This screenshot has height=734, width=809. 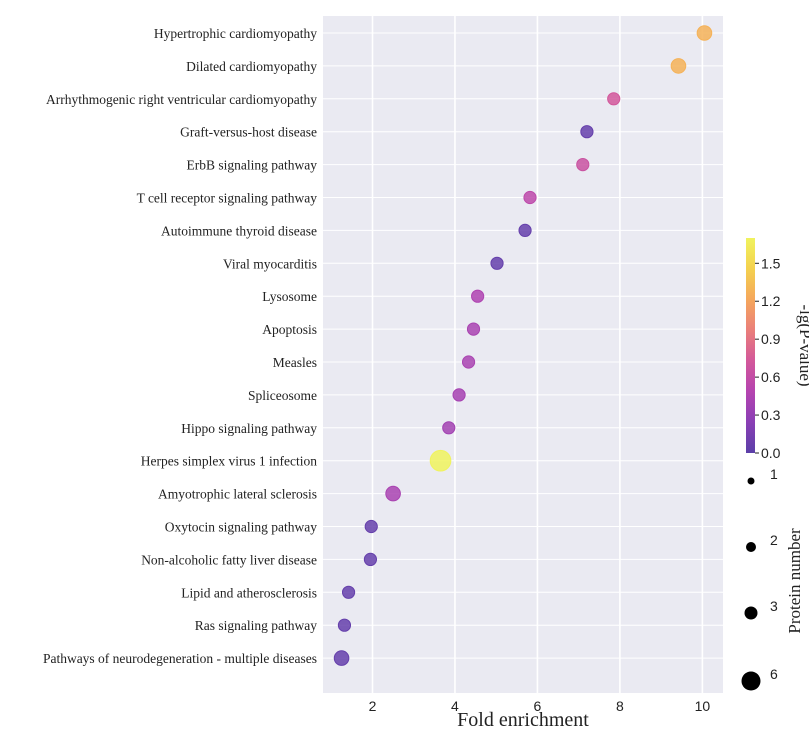 I want to click on x-tick-label: 10, so click(x=703, y=706).